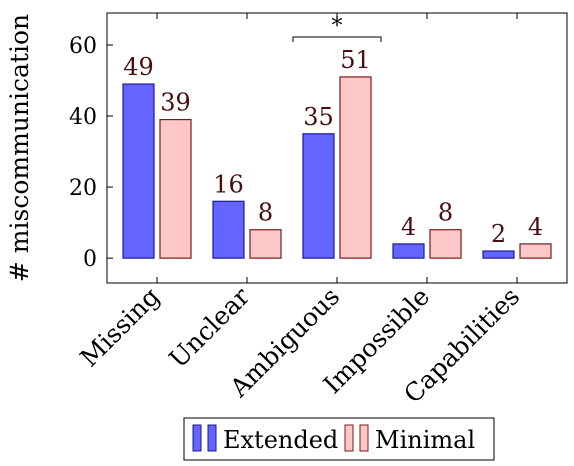 The image size is (574, 466). I want to click on bar-minimal-capabilities, so click(535, 251).